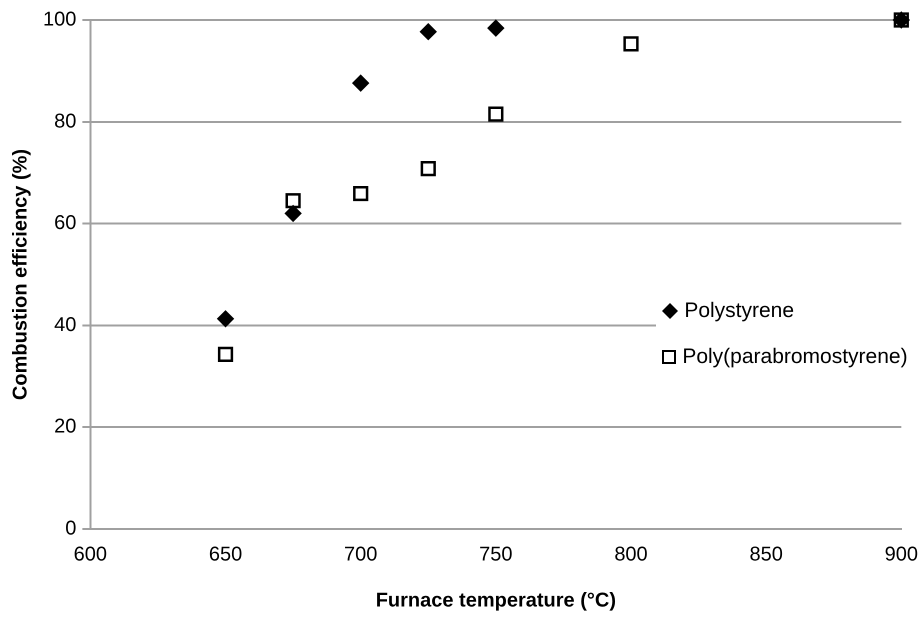  What do you see at coordinates (496, 555) in the screenshot?
I see `x-tick-label: 750` at bounding box center [496, 555].